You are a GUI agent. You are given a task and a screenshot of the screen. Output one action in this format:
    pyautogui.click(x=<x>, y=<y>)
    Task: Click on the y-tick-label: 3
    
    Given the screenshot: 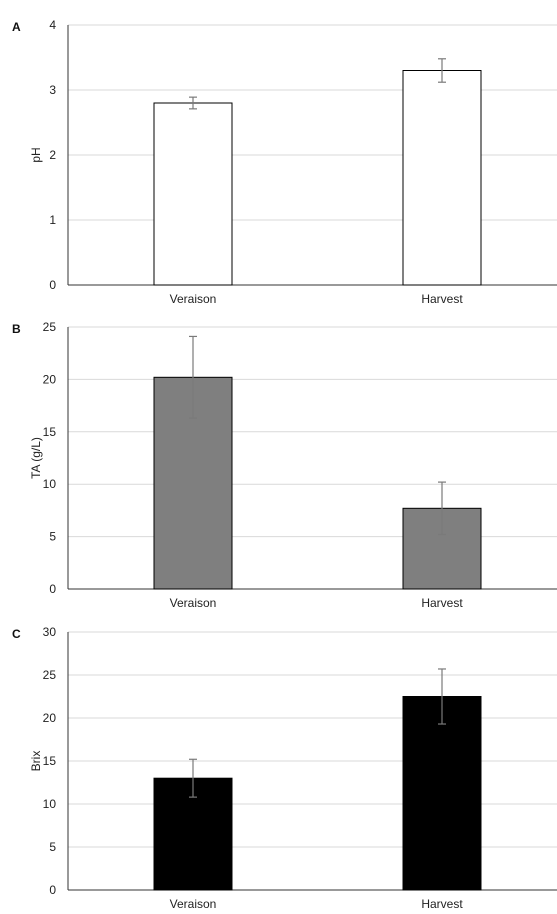 What is the action you would take?
    pyautogui.click(x=52, y=90)
    